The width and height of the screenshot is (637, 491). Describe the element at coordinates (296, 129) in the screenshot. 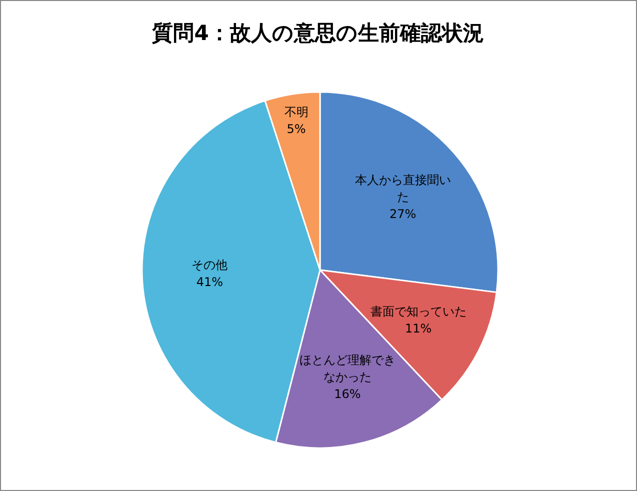

I see `data-label: 5%` at that location.